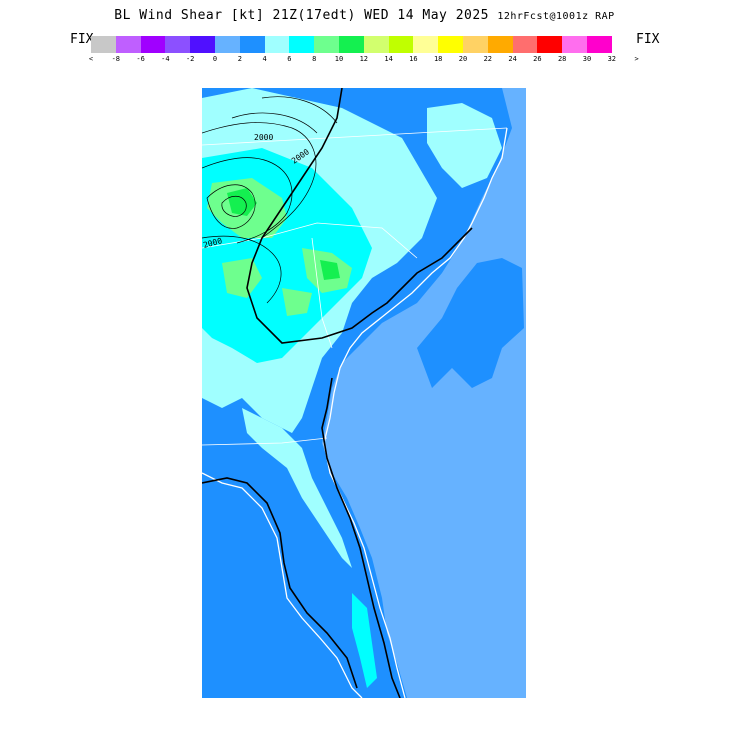 This screenshot has height=729, width=729. I want to click on colorbar-fix-left: FIX, so click(82, 39).